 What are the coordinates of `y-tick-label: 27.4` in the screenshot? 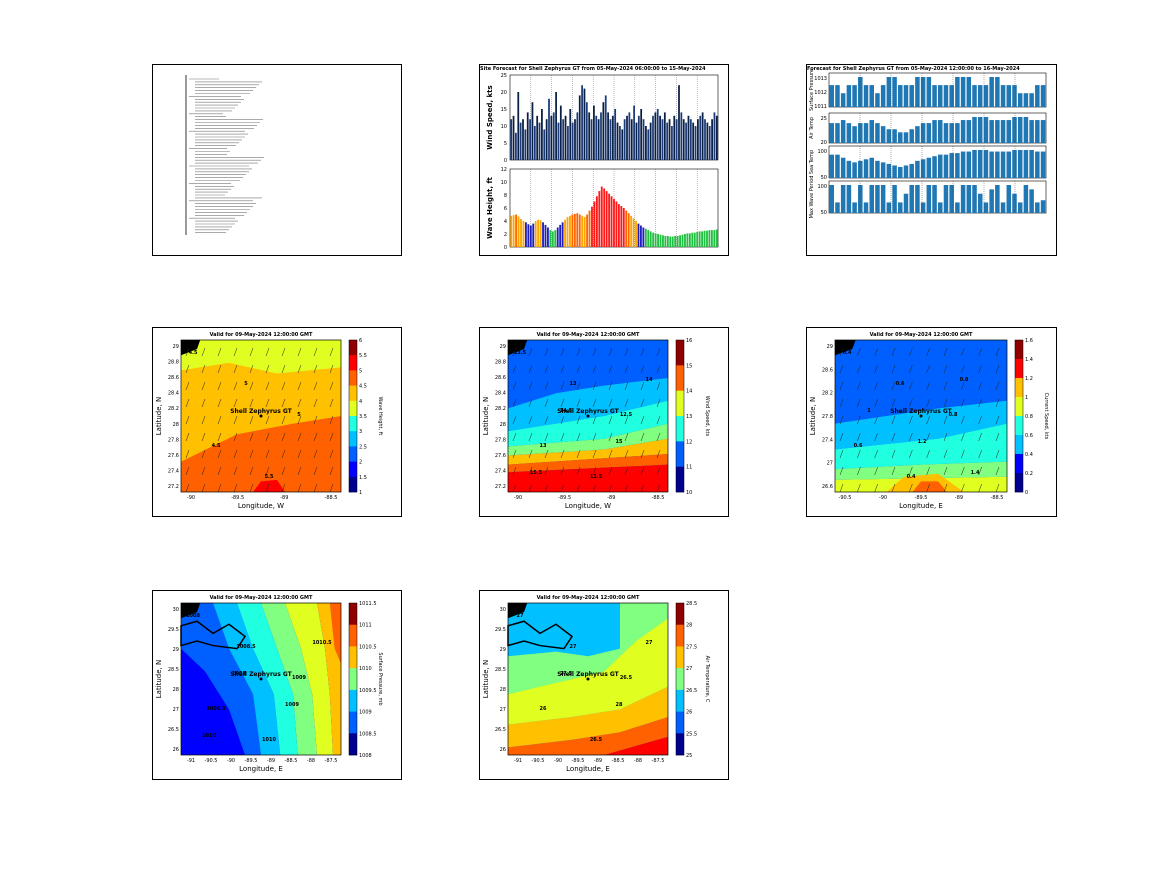 It's located at (500, 471).